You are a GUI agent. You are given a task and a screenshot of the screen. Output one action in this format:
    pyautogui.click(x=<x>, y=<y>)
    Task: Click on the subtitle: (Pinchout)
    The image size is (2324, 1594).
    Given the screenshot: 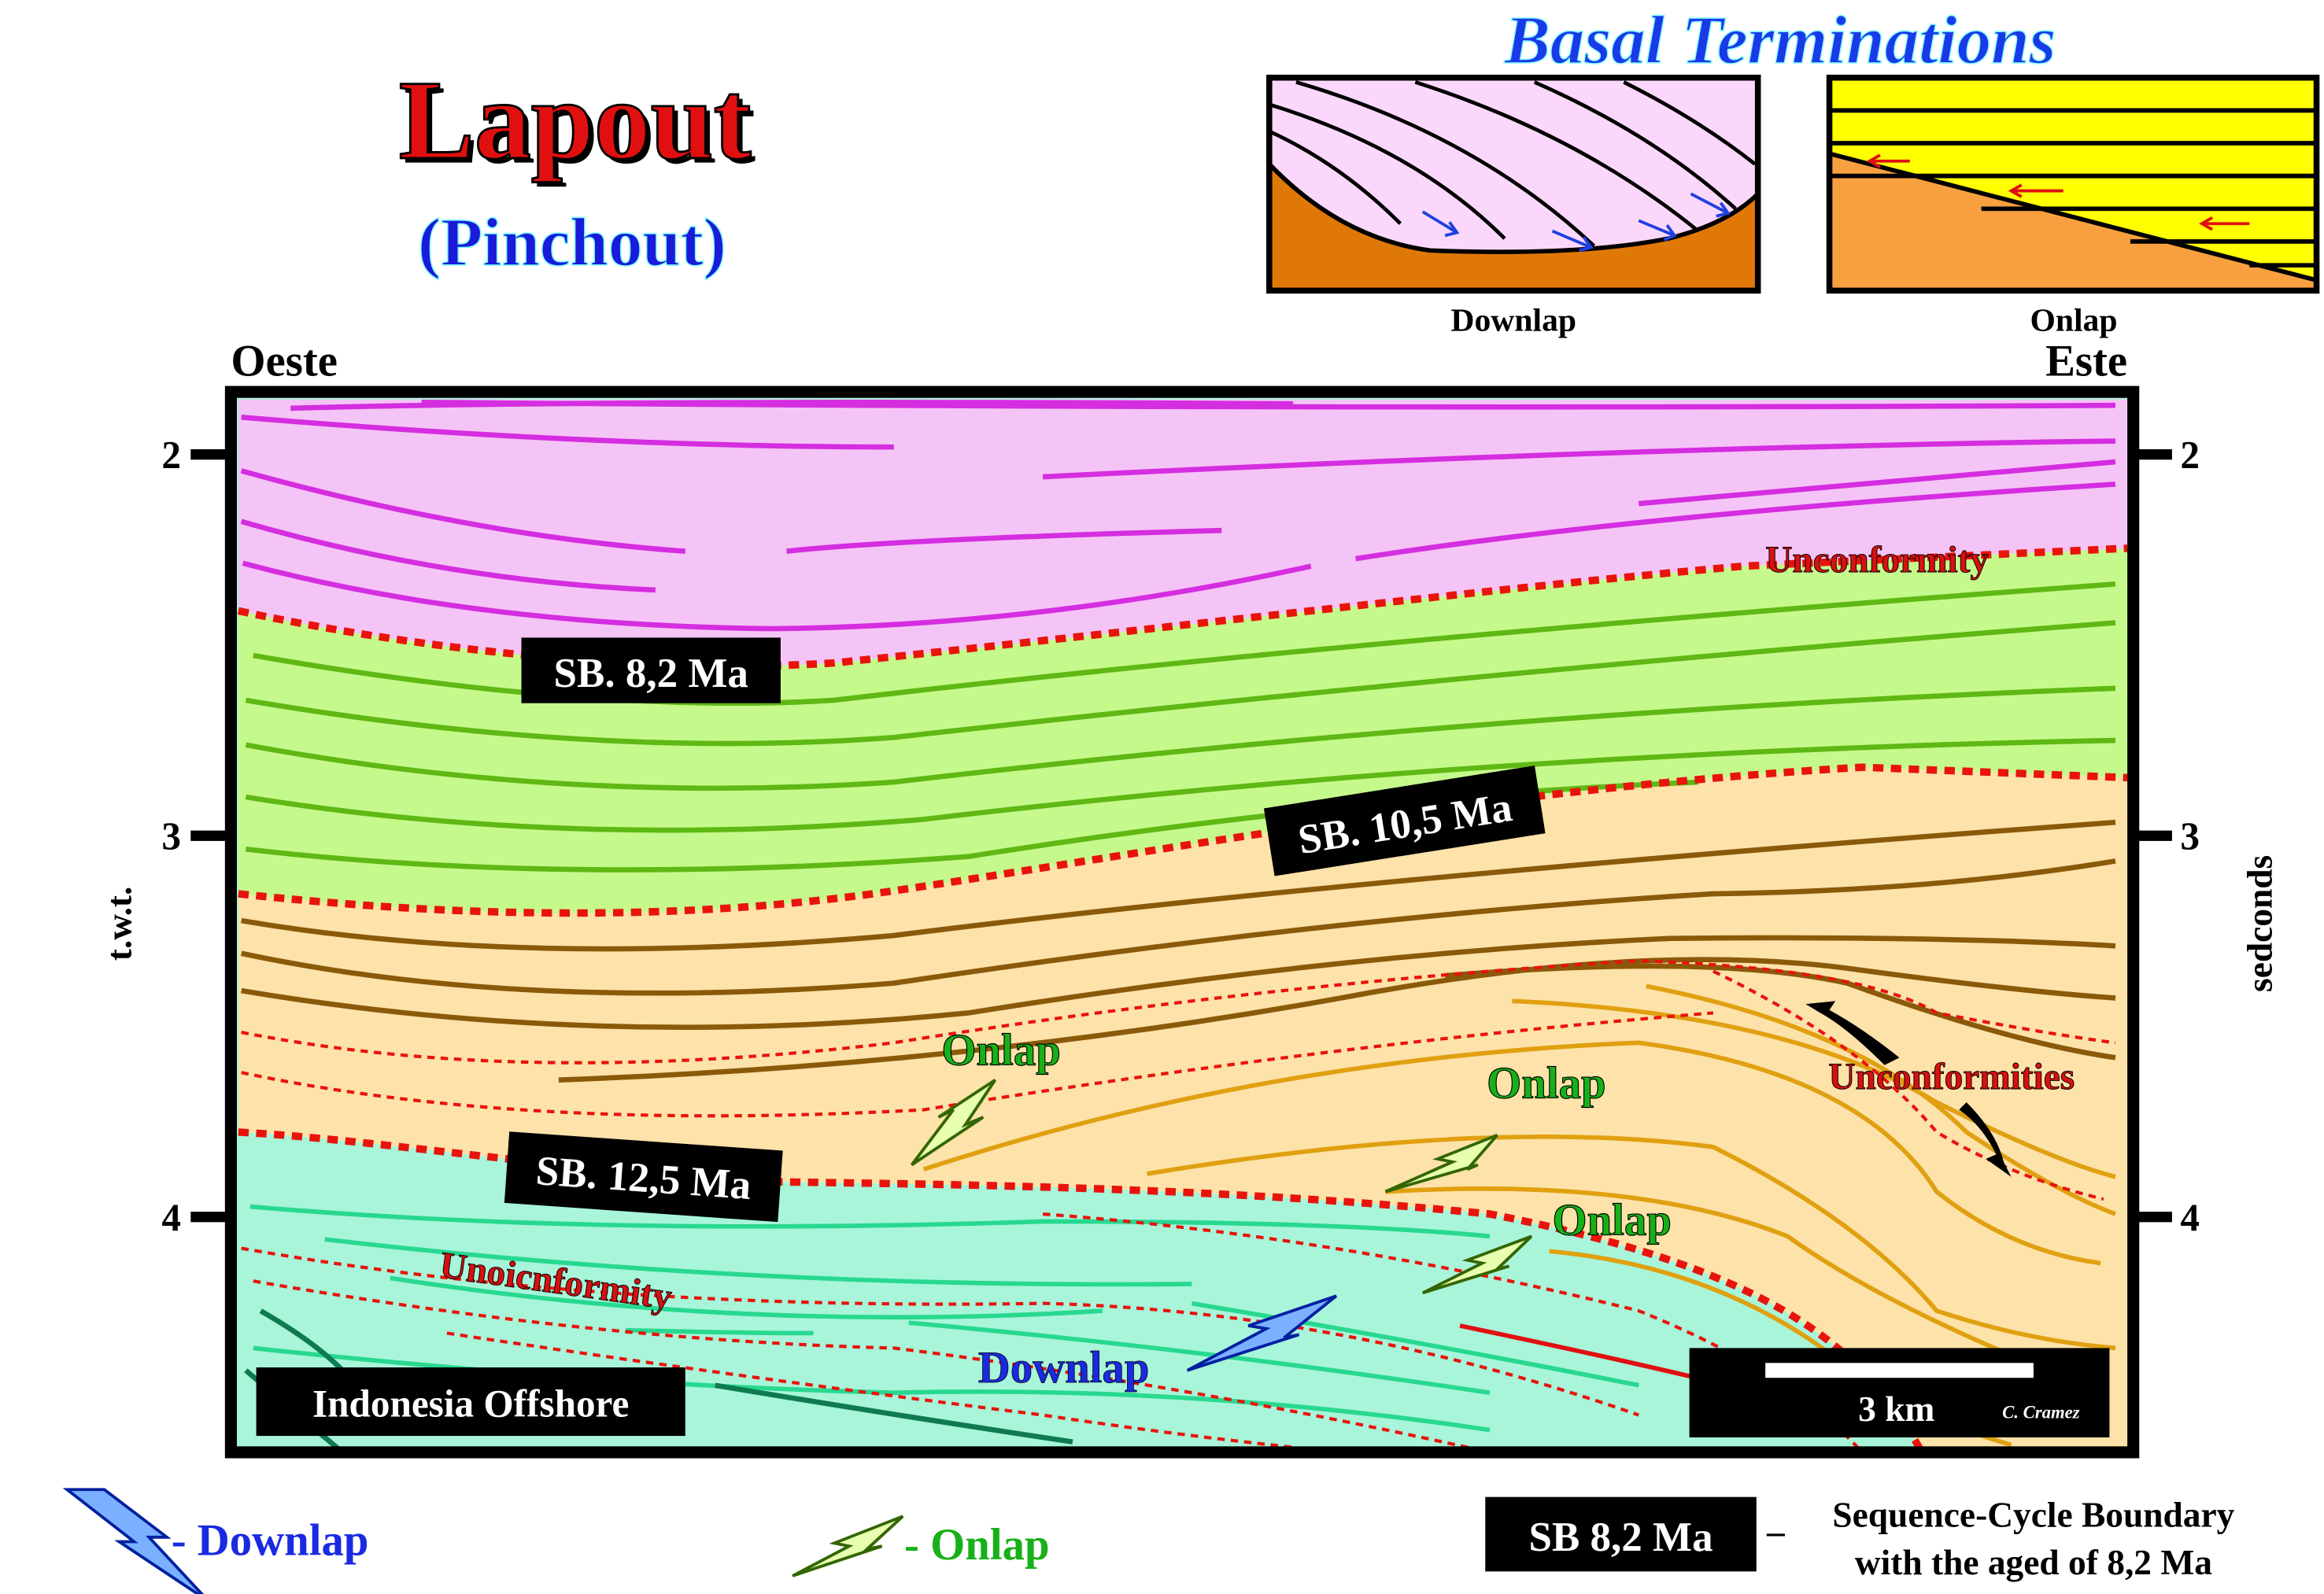 What is the action you would take?
    pyautogui.click(x=572, y=242)
    